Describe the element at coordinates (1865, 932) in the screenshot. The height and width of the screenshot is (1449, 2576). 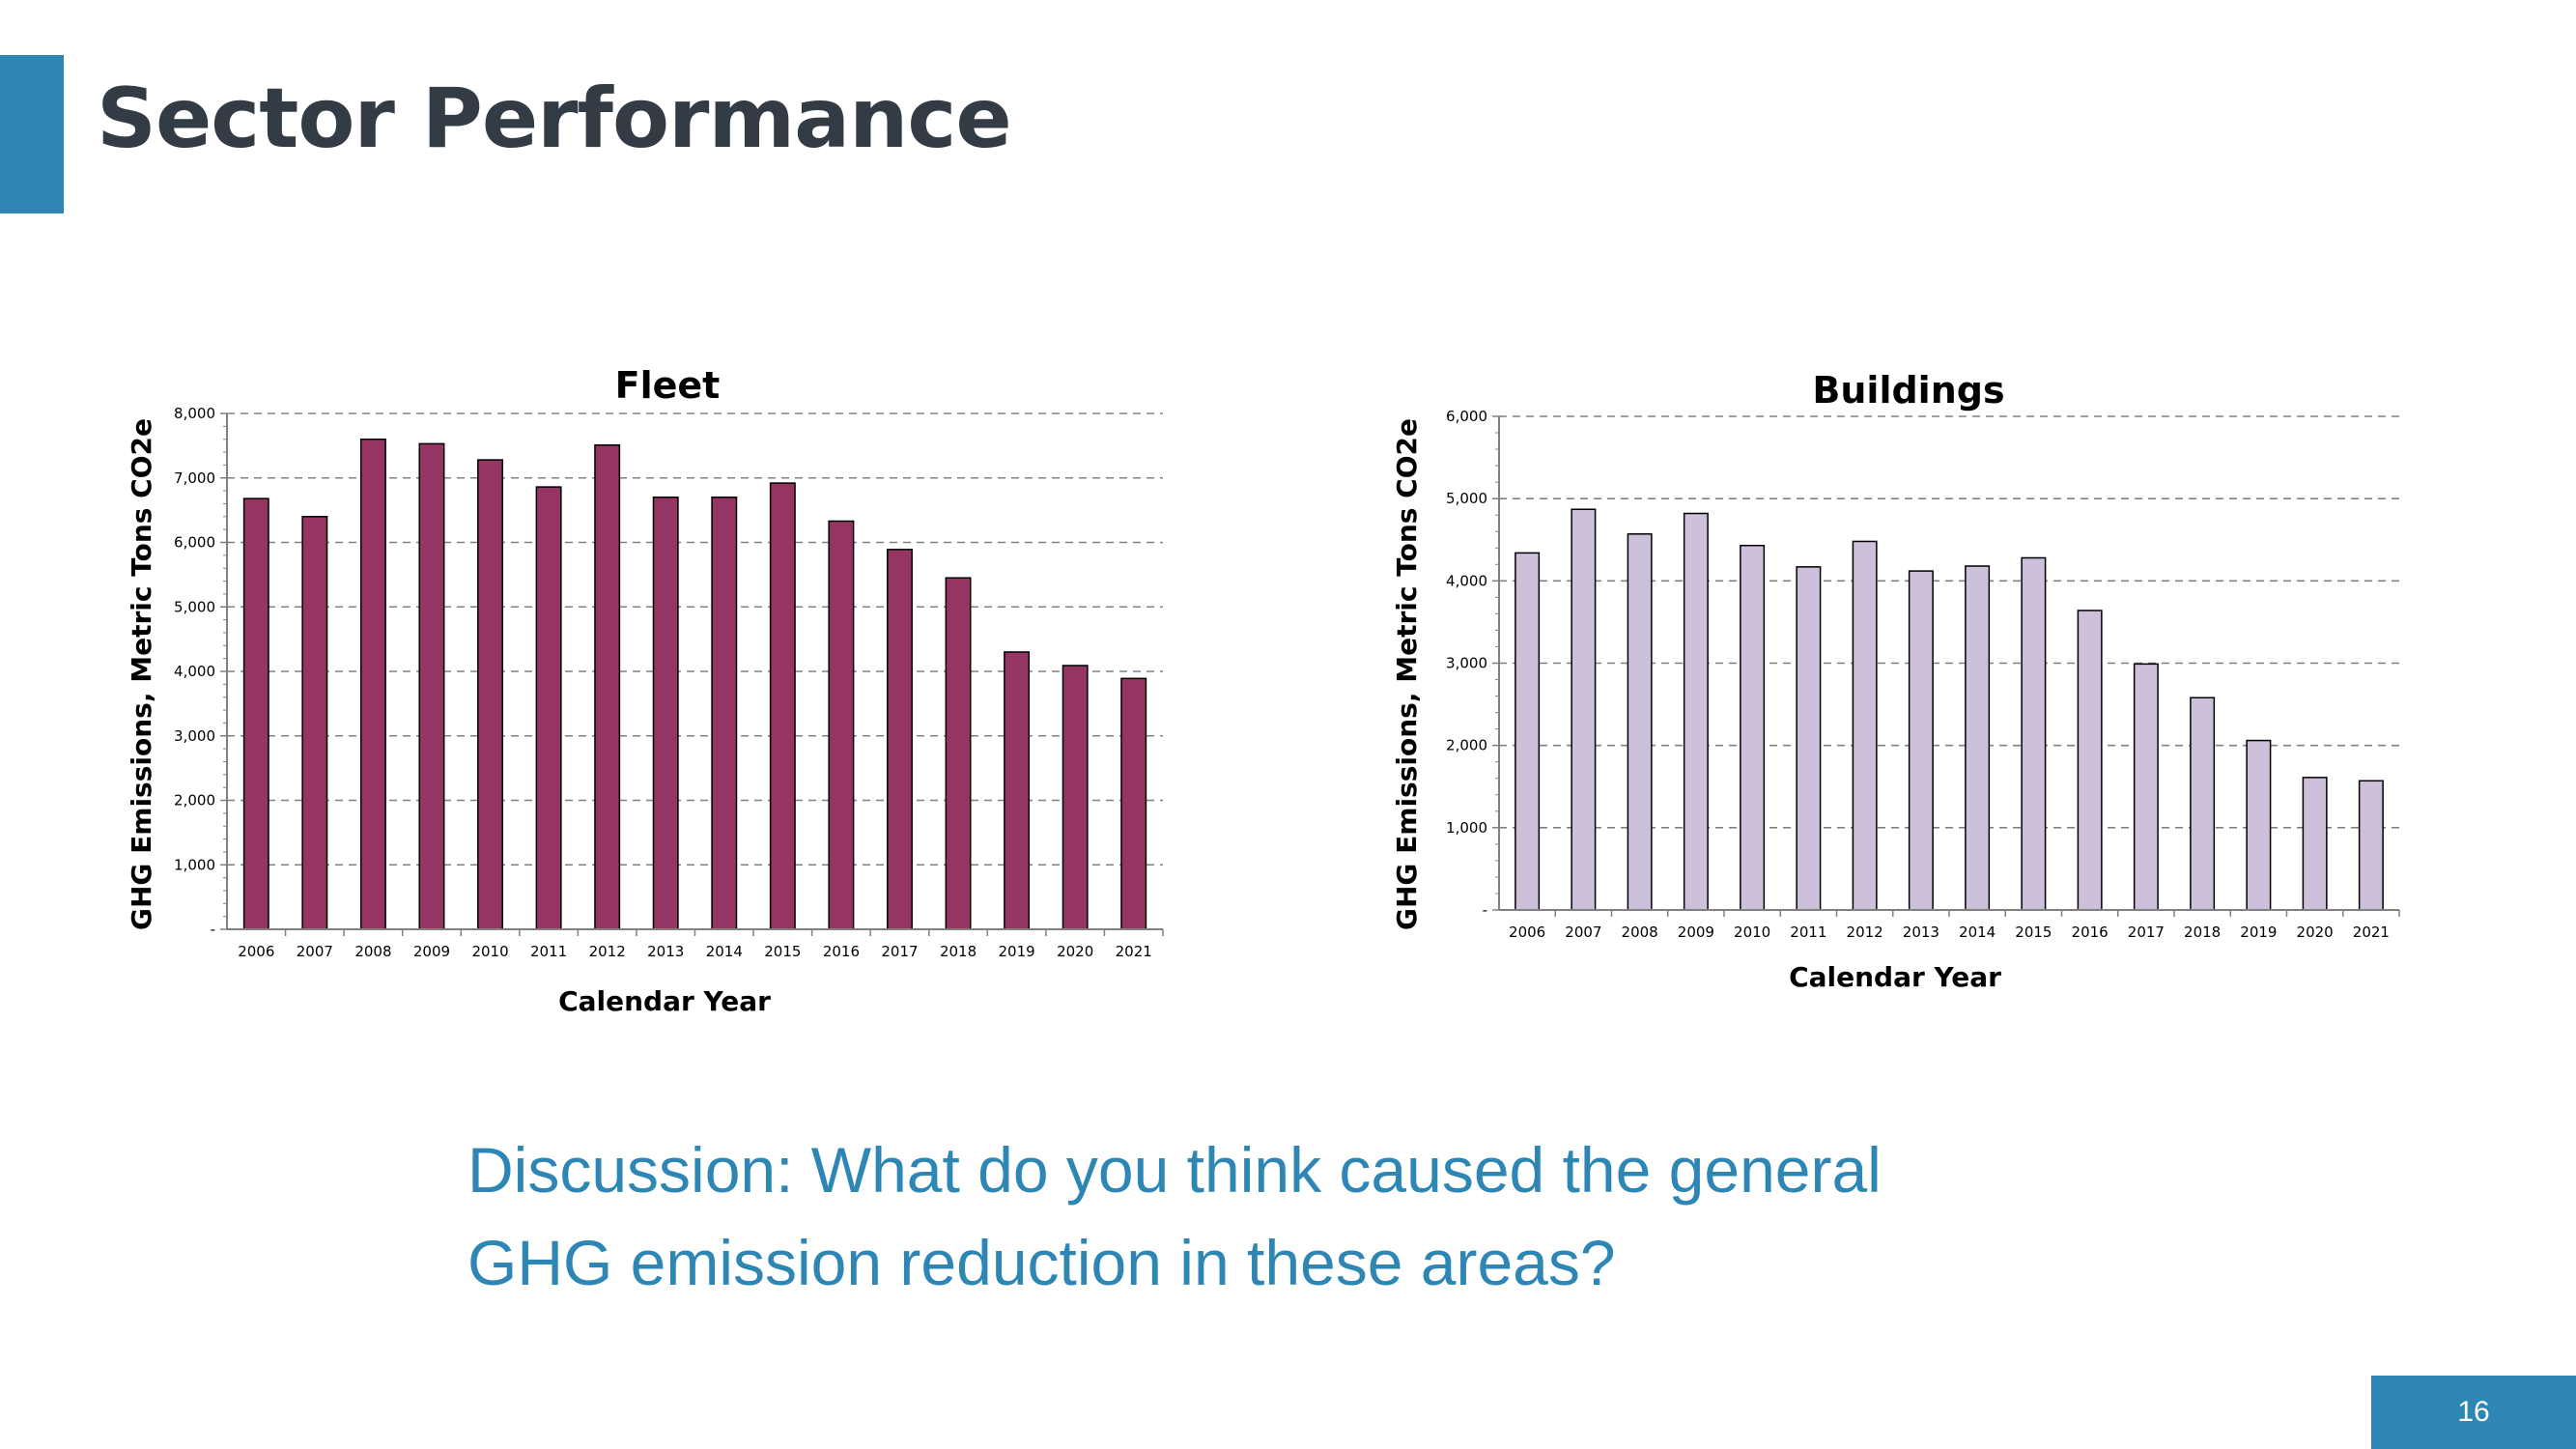
I see `buildings-x-tick-label: 2012` at that location.